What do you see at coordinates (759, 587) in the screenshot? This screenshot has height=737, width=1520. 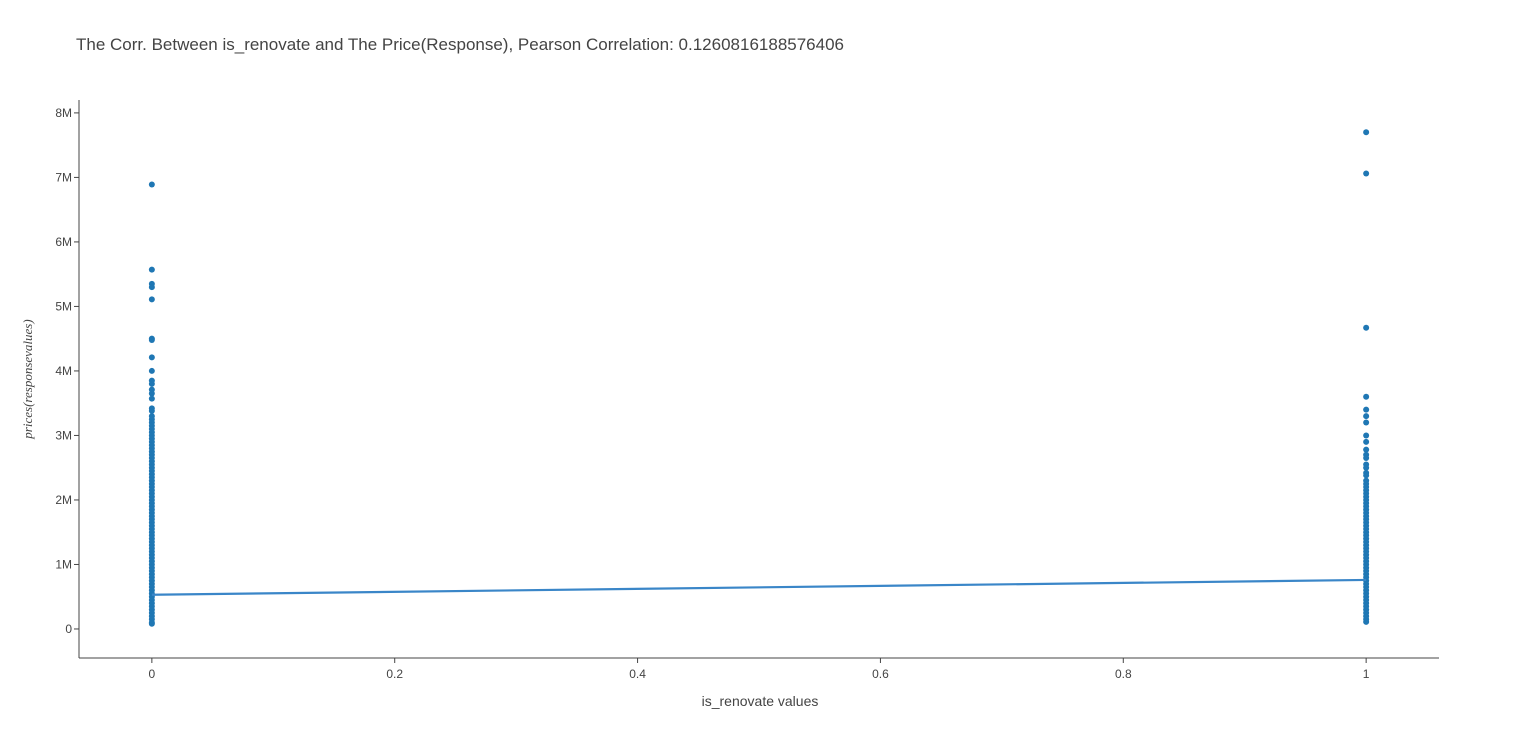 I see `trend-line` at bounding box center [759, 587].